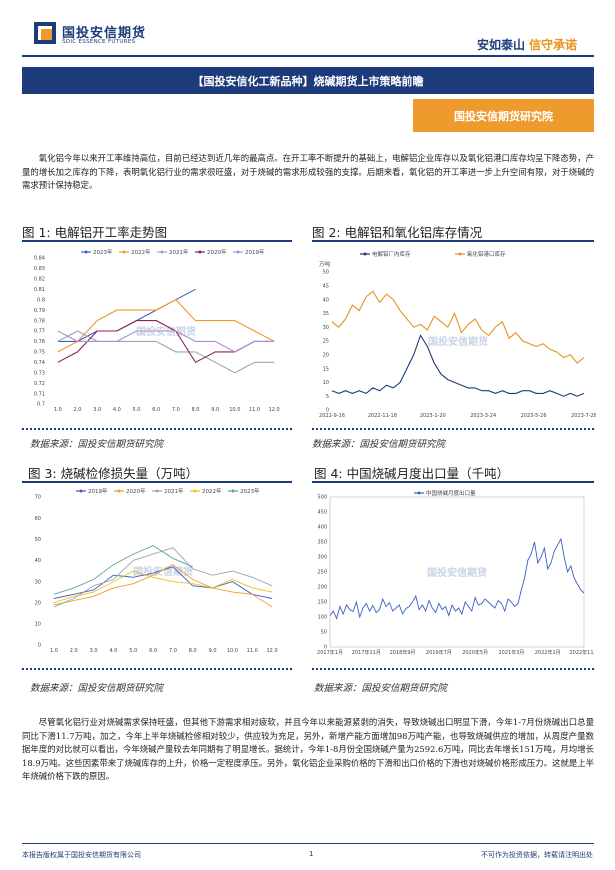 The height and width of the screenshot is (870, 615). What do you see at coordinates (250, 491) in the screenshot?
I see `legend-label-4: 2023年` at bounding box center [250, 491].